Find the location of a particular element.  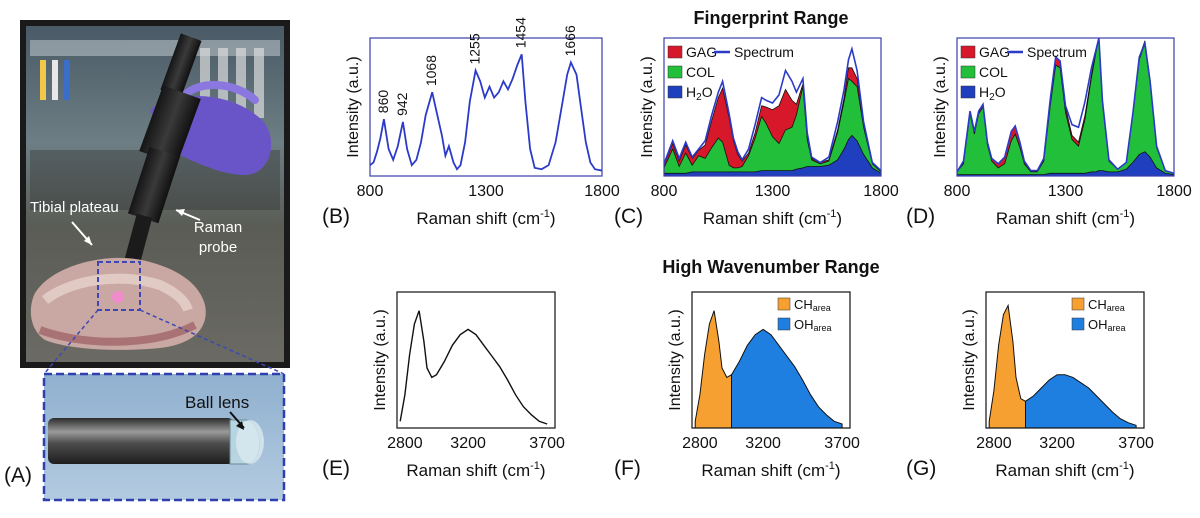

plot-area-f is located at coordinates (768, 369).